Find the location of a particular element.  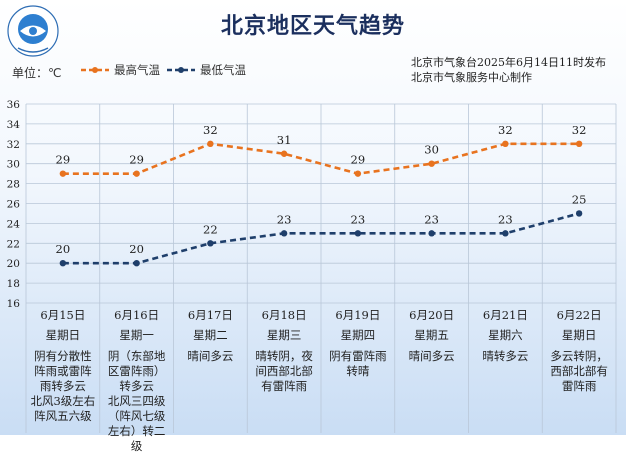

producer-text: 北京市气象服务中心制作 is located at coordinates (471, 77).